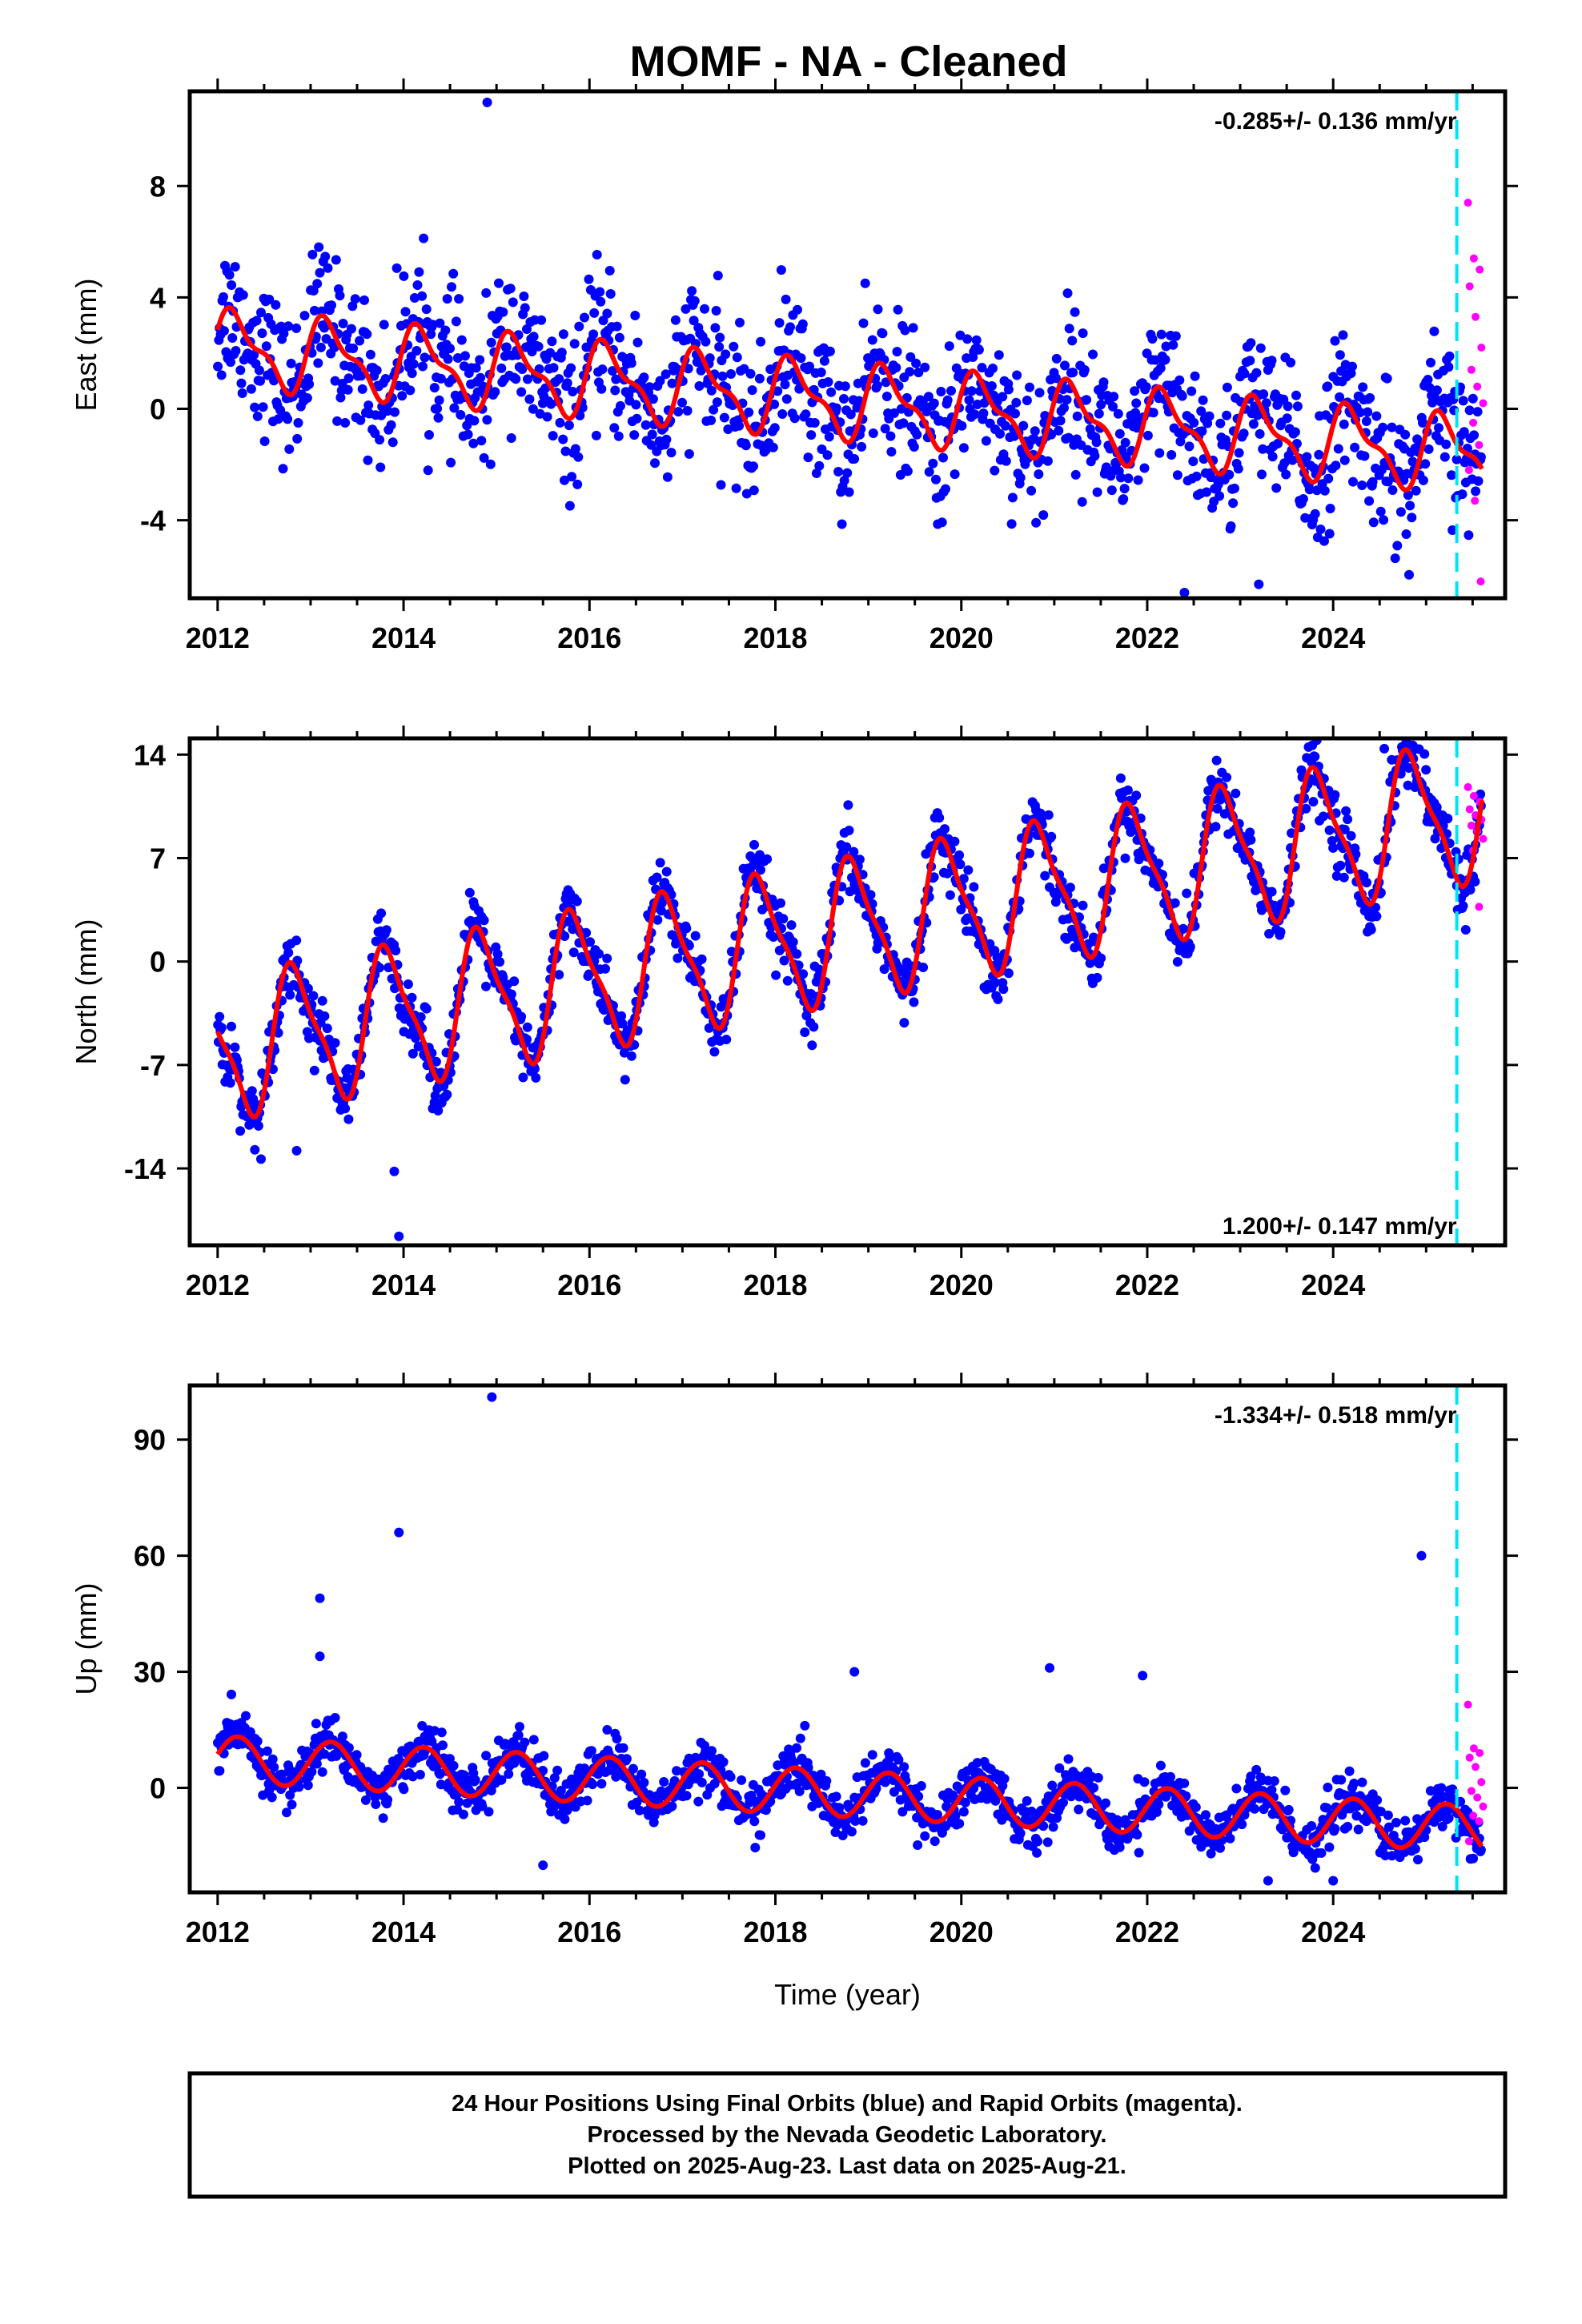 This screenshot has width=1582, height=2324. Describe the element at coordinates (849, 62) in the screenshot. I see `chart-title: MOMF - NA - Cleaned` at that location.